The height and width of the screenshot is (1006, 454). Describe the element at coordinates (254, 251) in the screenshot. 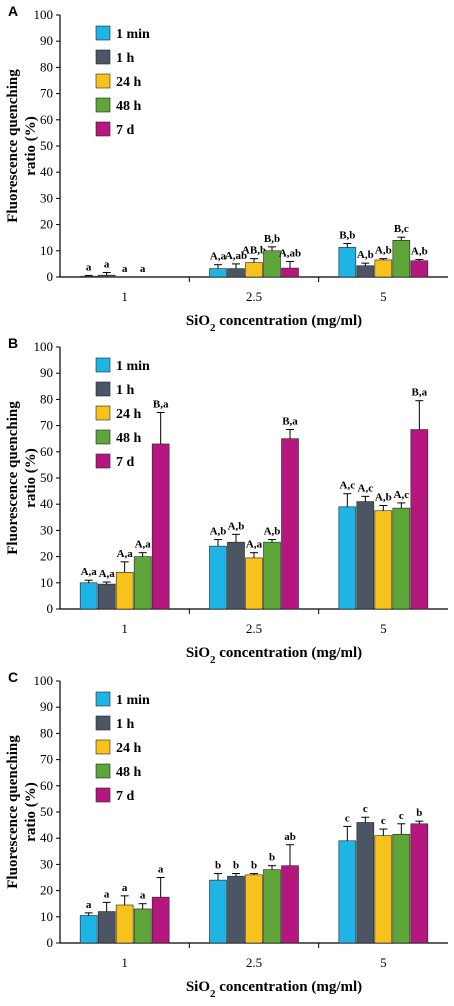

I see `significance-label: AB,b` at that location.